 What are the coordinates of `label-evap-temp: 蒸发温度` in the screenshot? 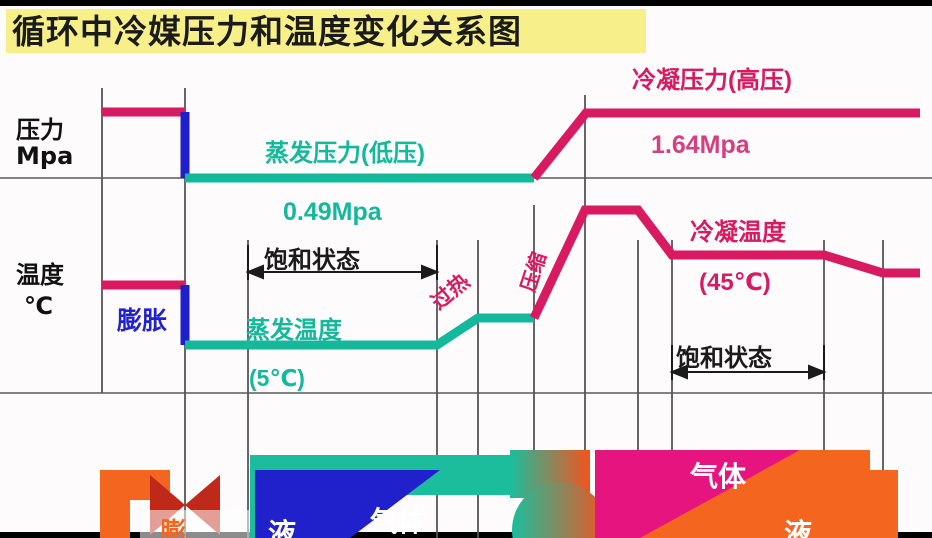 It's located at (294, 330).